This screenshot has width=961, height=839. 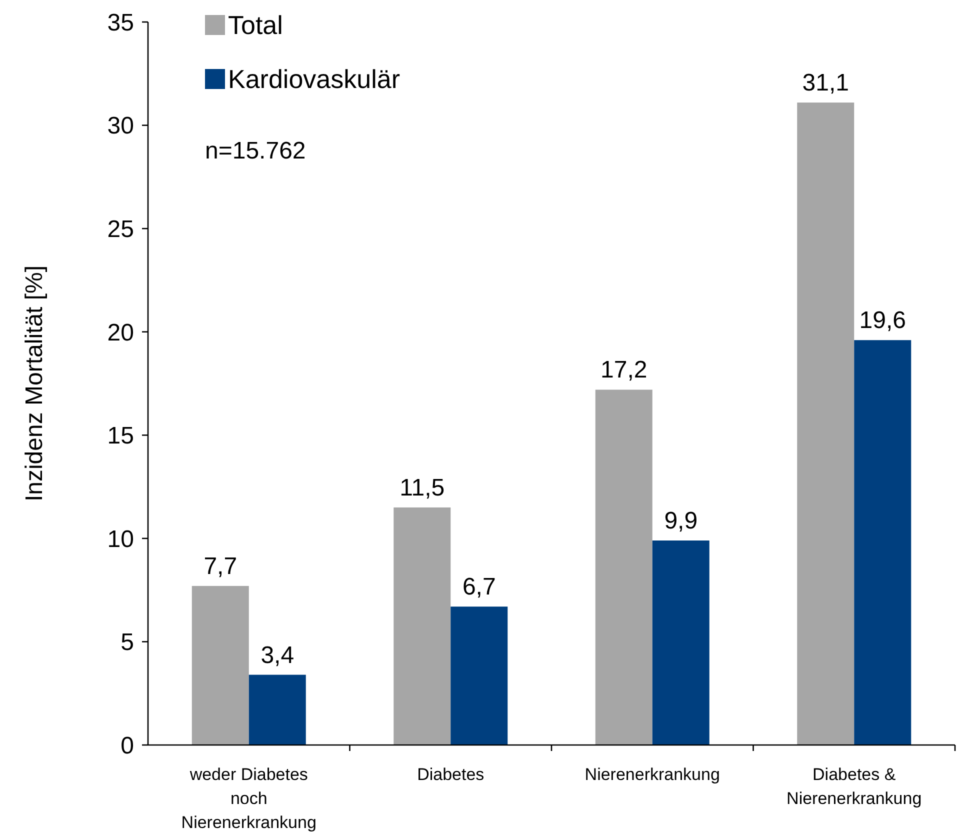 I want to click on x-tick-label: Nierenerkrankung, so click(x=652, y=774).